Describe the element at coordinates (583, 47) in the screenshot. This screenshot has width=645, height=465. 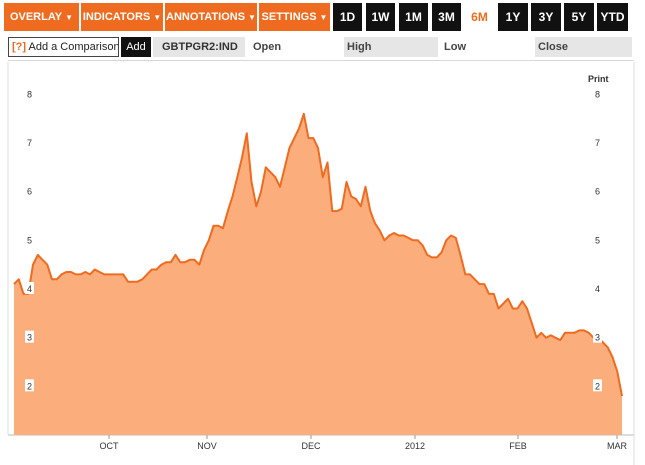
I see `close-label: Close` at that location.